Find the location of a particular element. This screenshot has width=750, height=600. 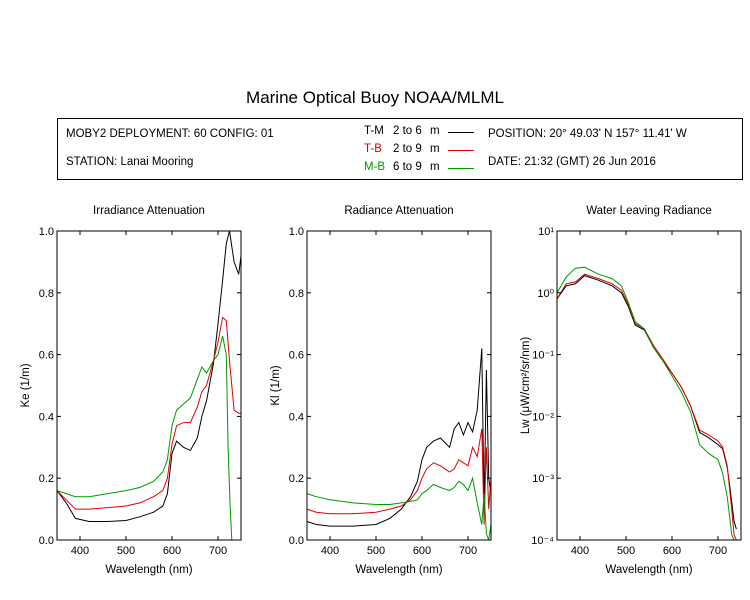

y-tick-label: 10⁻³ is located at coordinates (543, 479).